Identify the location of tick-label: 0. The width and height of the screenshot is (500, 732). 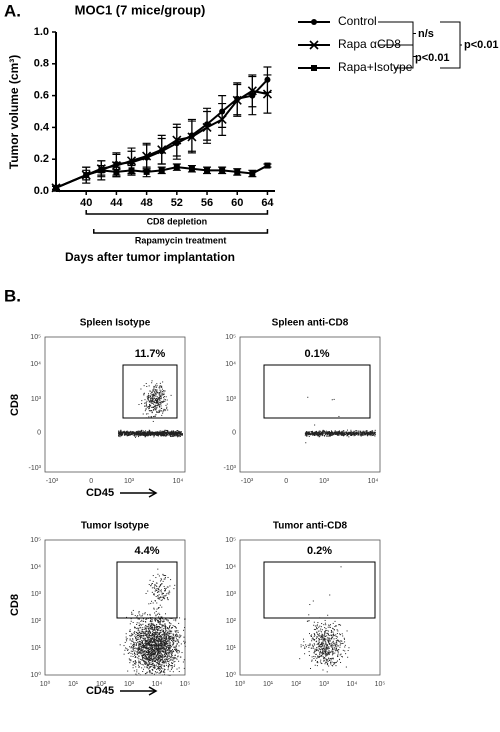
(39, 433).